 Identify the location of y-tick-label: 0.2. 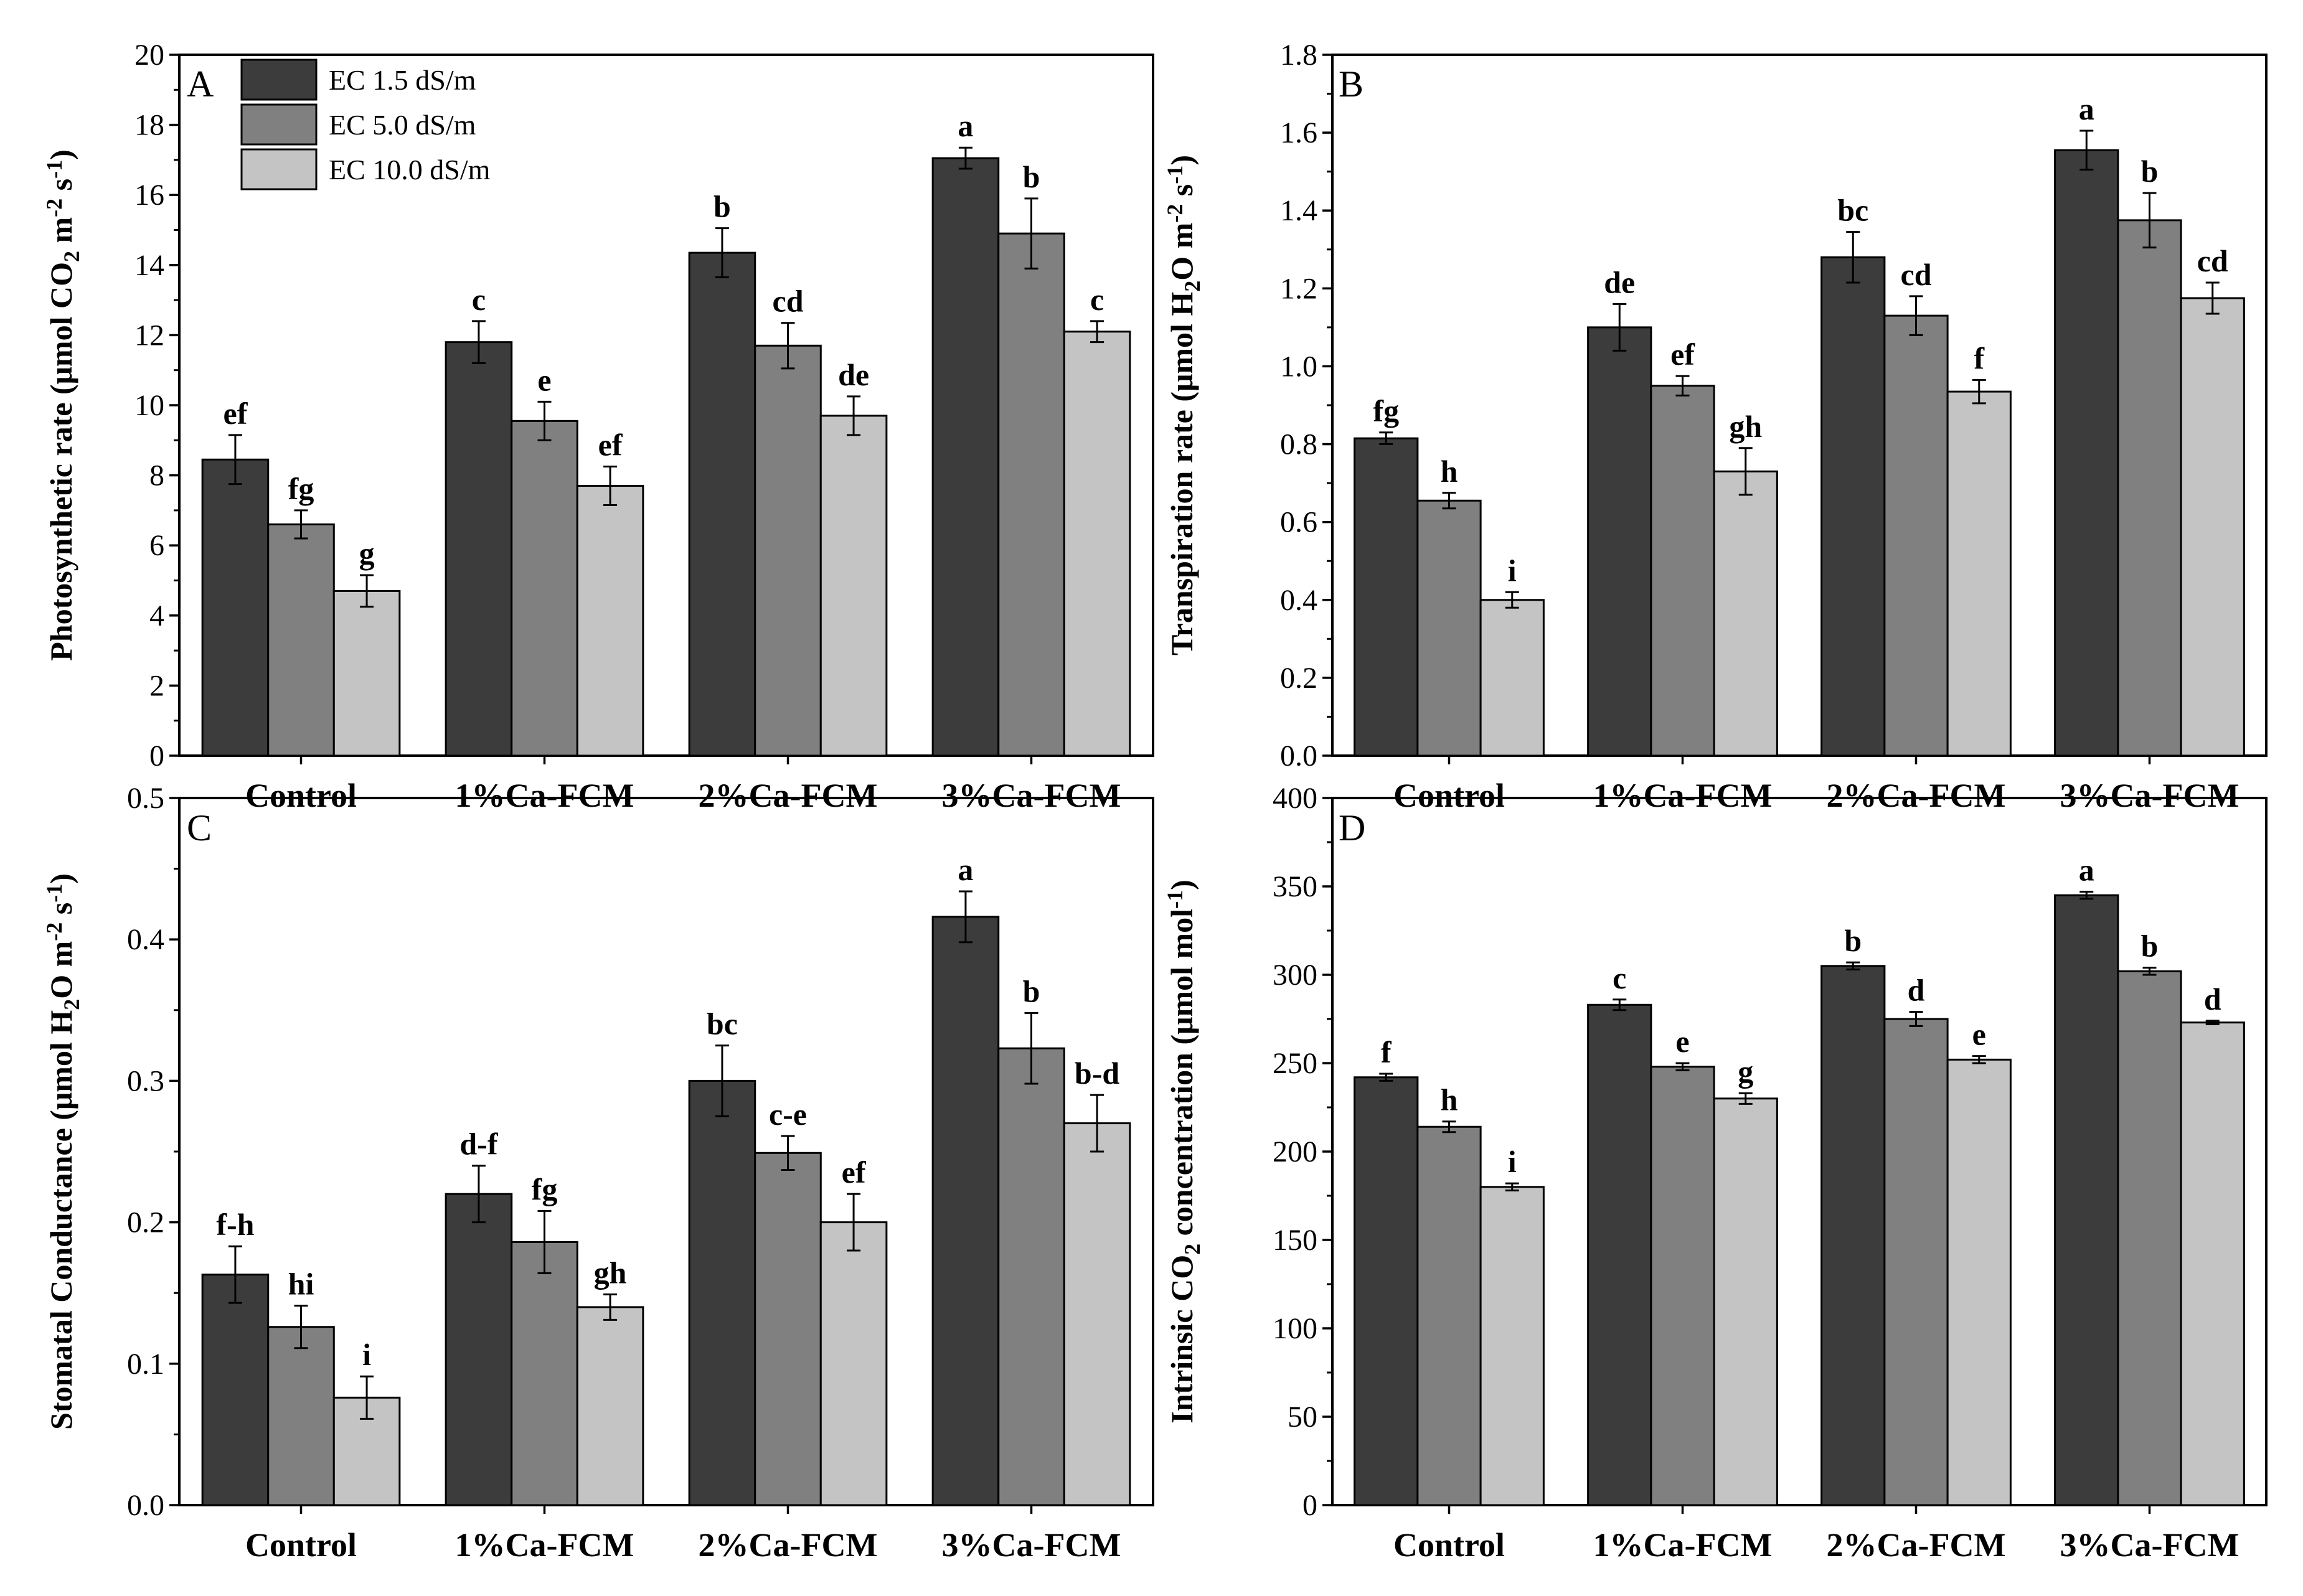
(1298, 678).